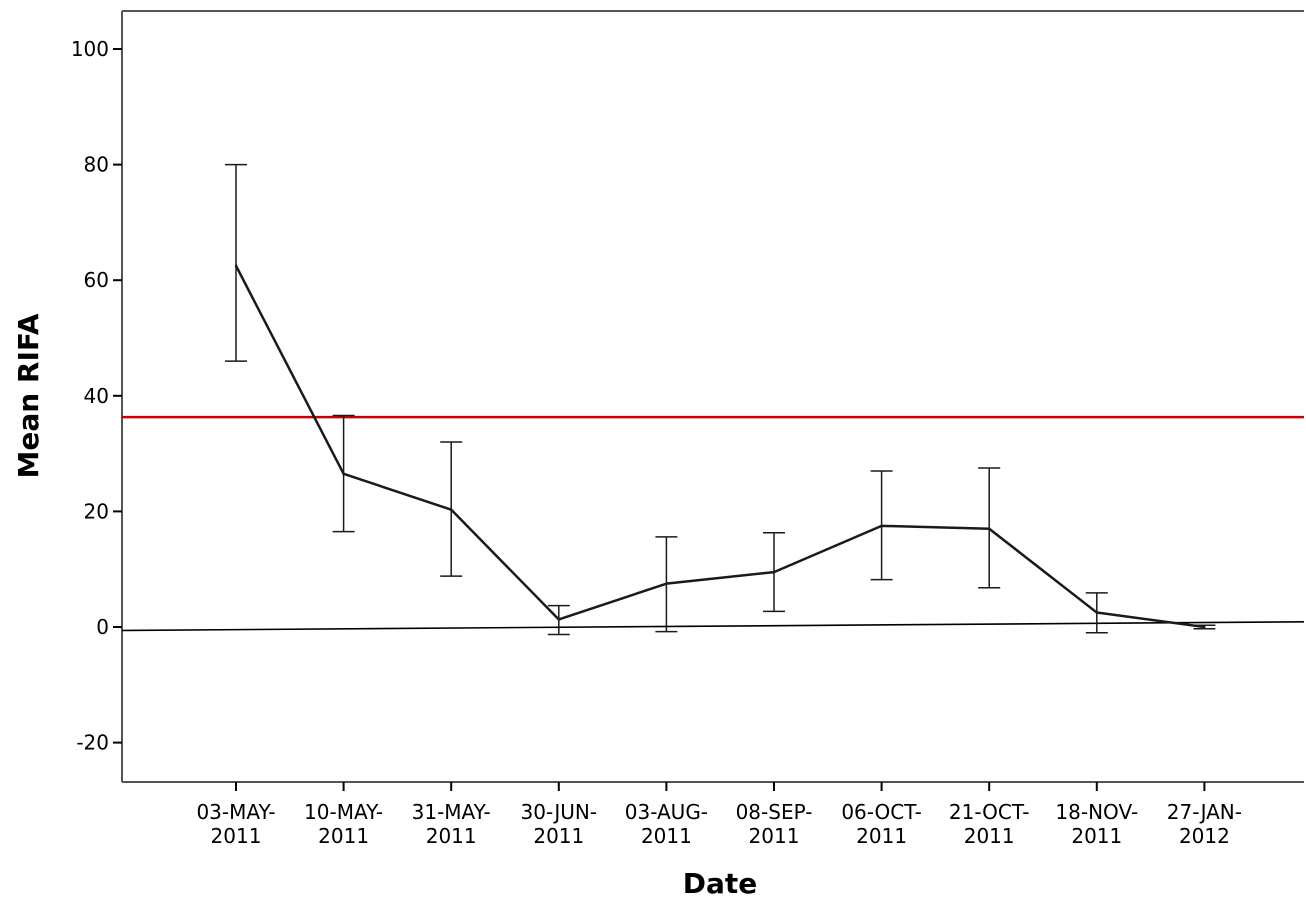  I want to click on x-tick-label: 21-OCT-, so click(989, 812).